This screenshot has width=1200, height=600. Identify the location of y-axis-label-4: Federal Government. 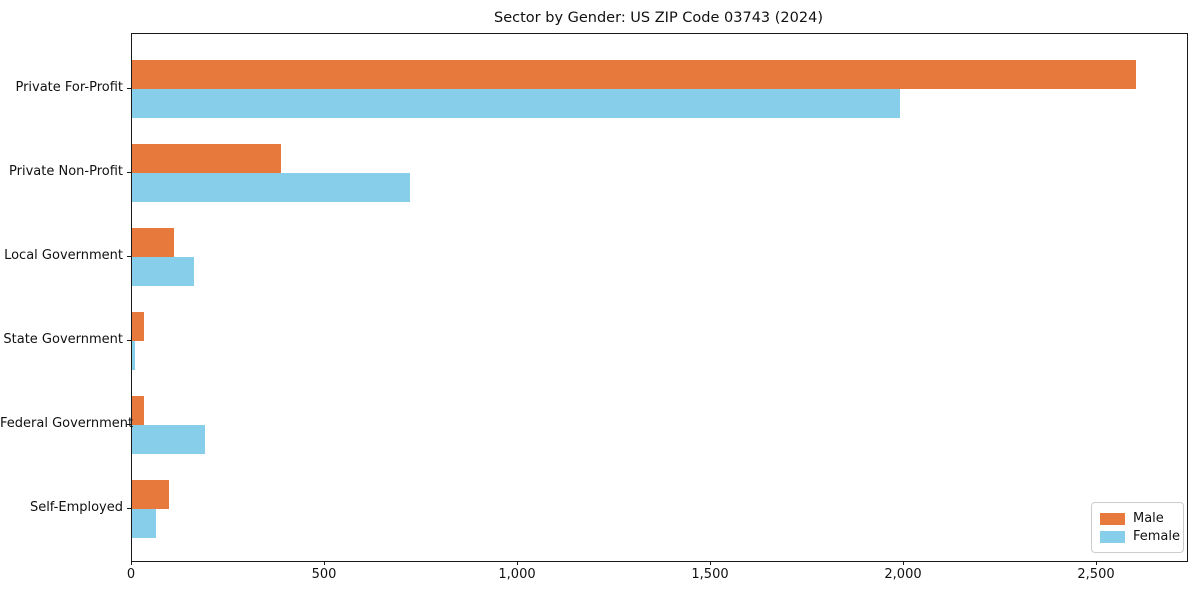
(67, 423).